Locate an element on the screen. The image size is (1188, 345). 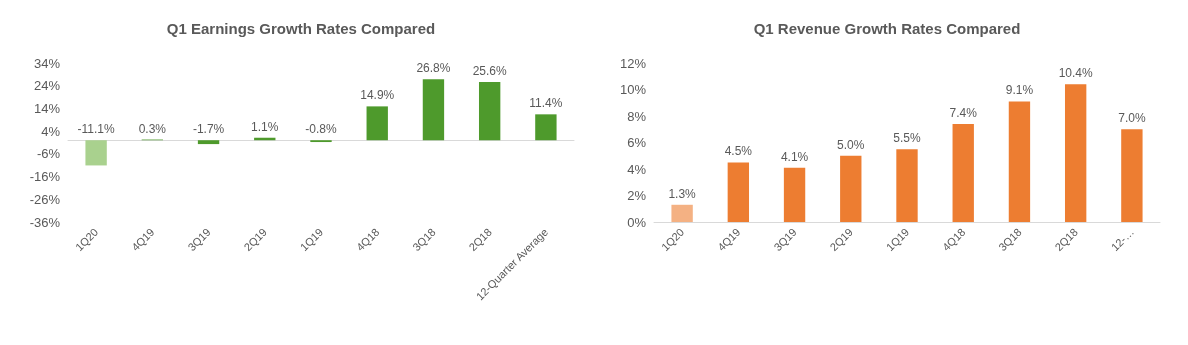
y-tick-label: 24% is located at coordinates (47, 86).